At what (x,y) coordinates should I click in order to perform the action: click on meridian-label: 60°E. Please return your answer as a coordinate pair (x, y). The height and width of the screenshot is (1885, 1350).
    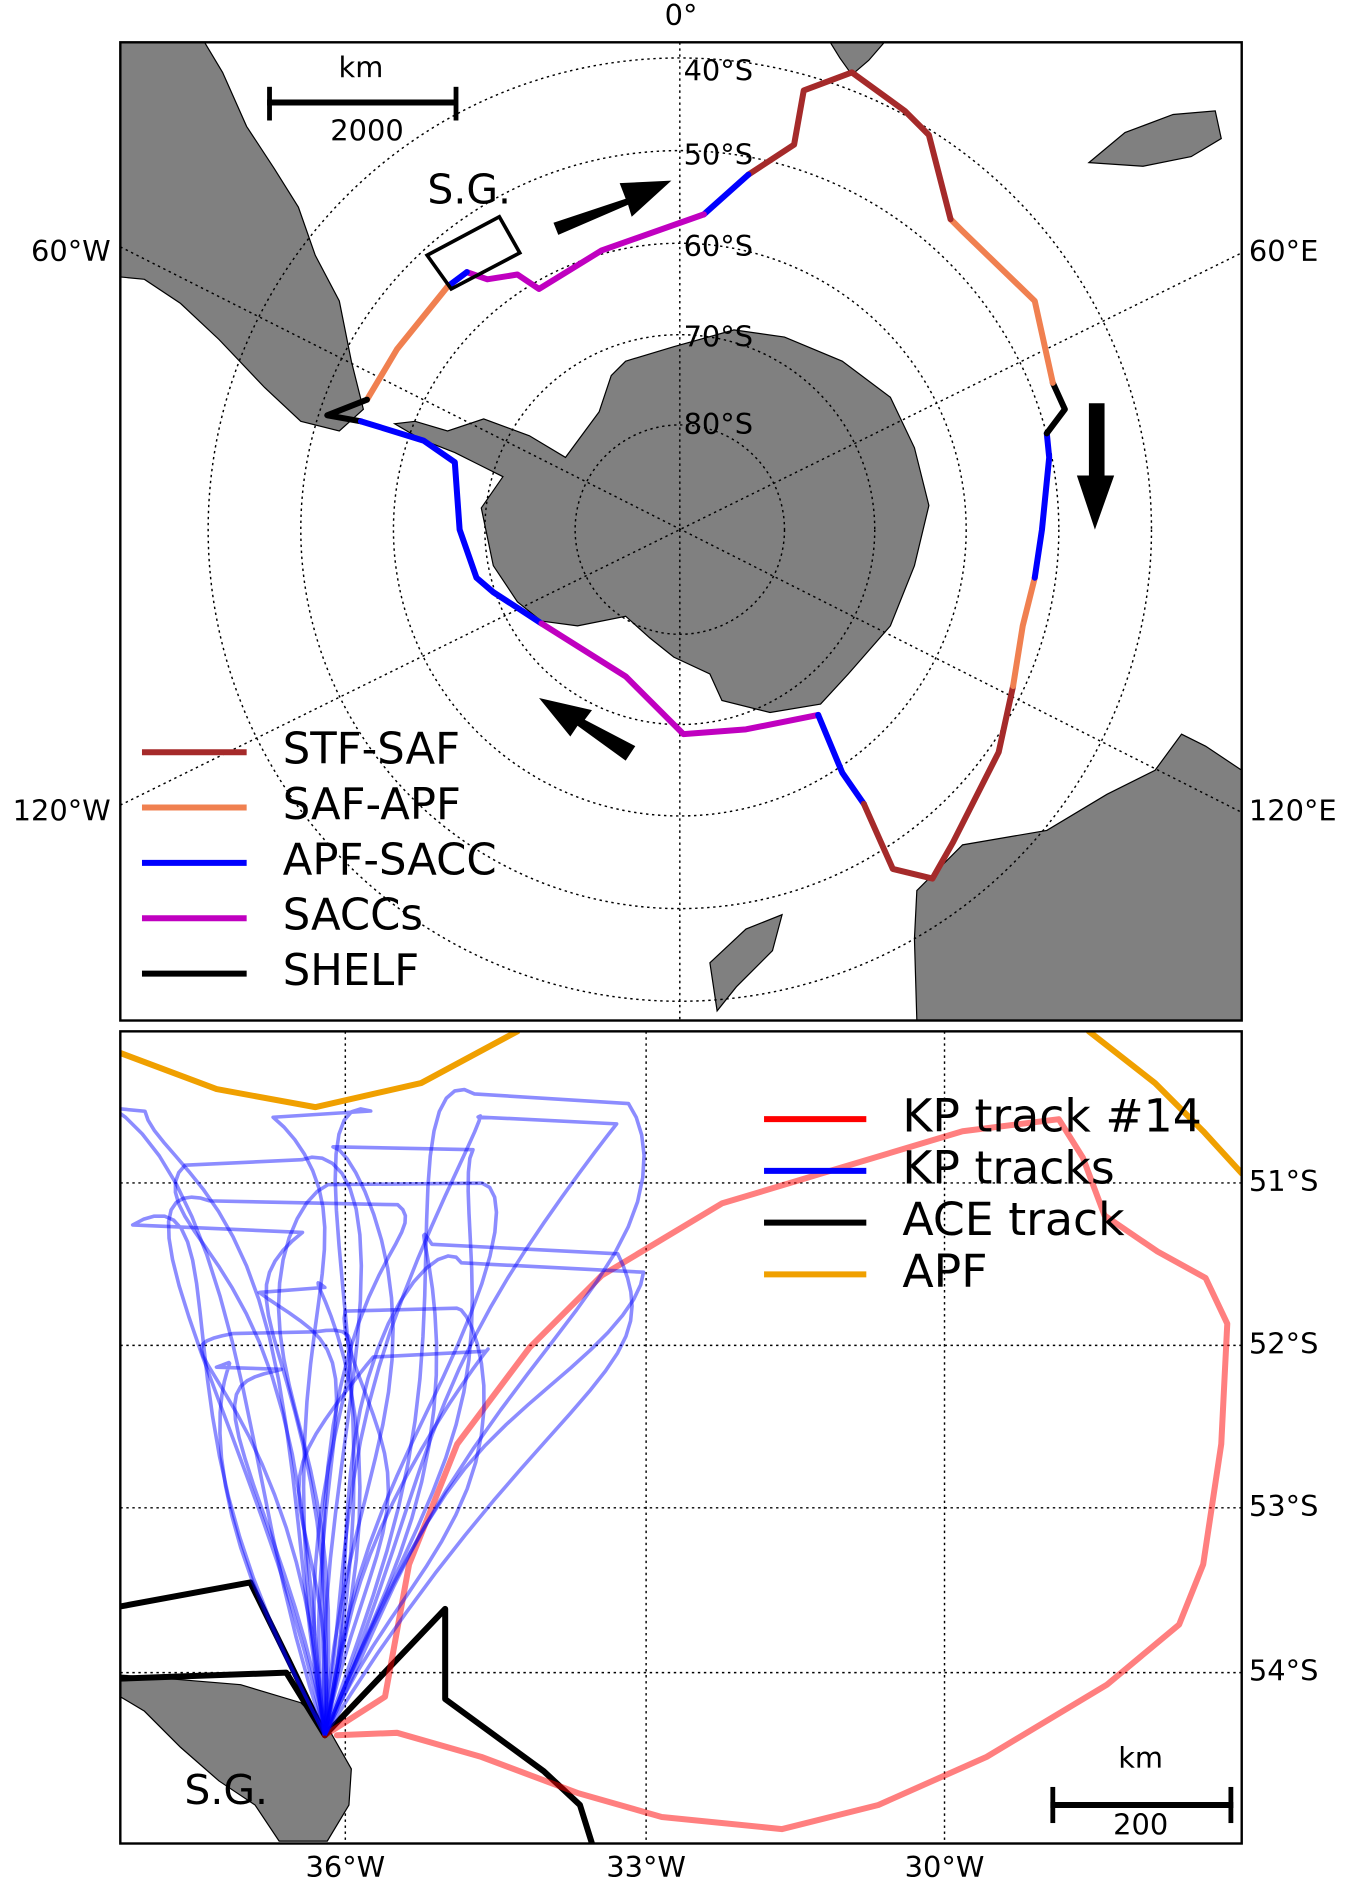
    Looking at the image, I should click on (1283, 251).